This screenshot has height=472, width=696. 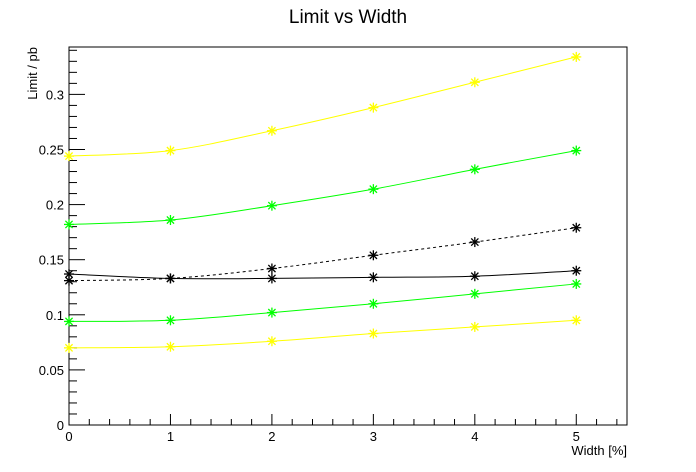 What do you see at coordinates (55, 315) in the screenshot?
I see `y-tick-label: 0.1` at bounding box center [55, 315].